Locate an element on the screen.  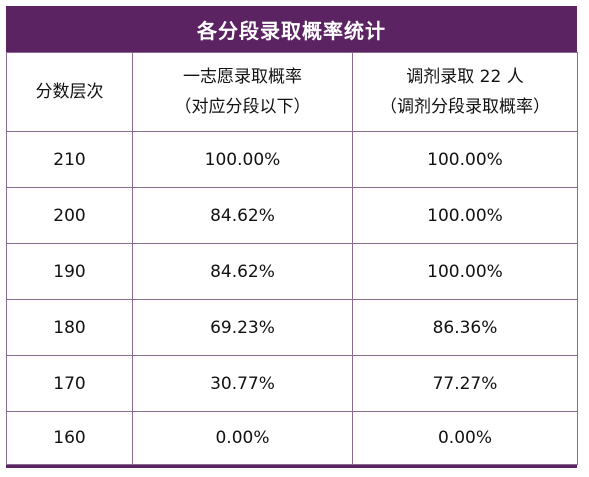
table-row: 210 100.00% 100.00% is located at coordinates (292, 159).